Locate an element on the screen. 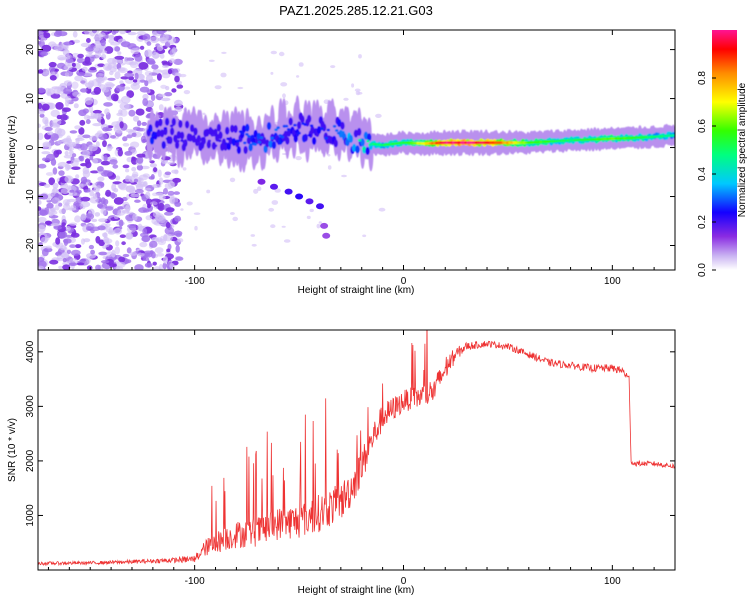  secondary-blob is located at coordinates (309, 201).